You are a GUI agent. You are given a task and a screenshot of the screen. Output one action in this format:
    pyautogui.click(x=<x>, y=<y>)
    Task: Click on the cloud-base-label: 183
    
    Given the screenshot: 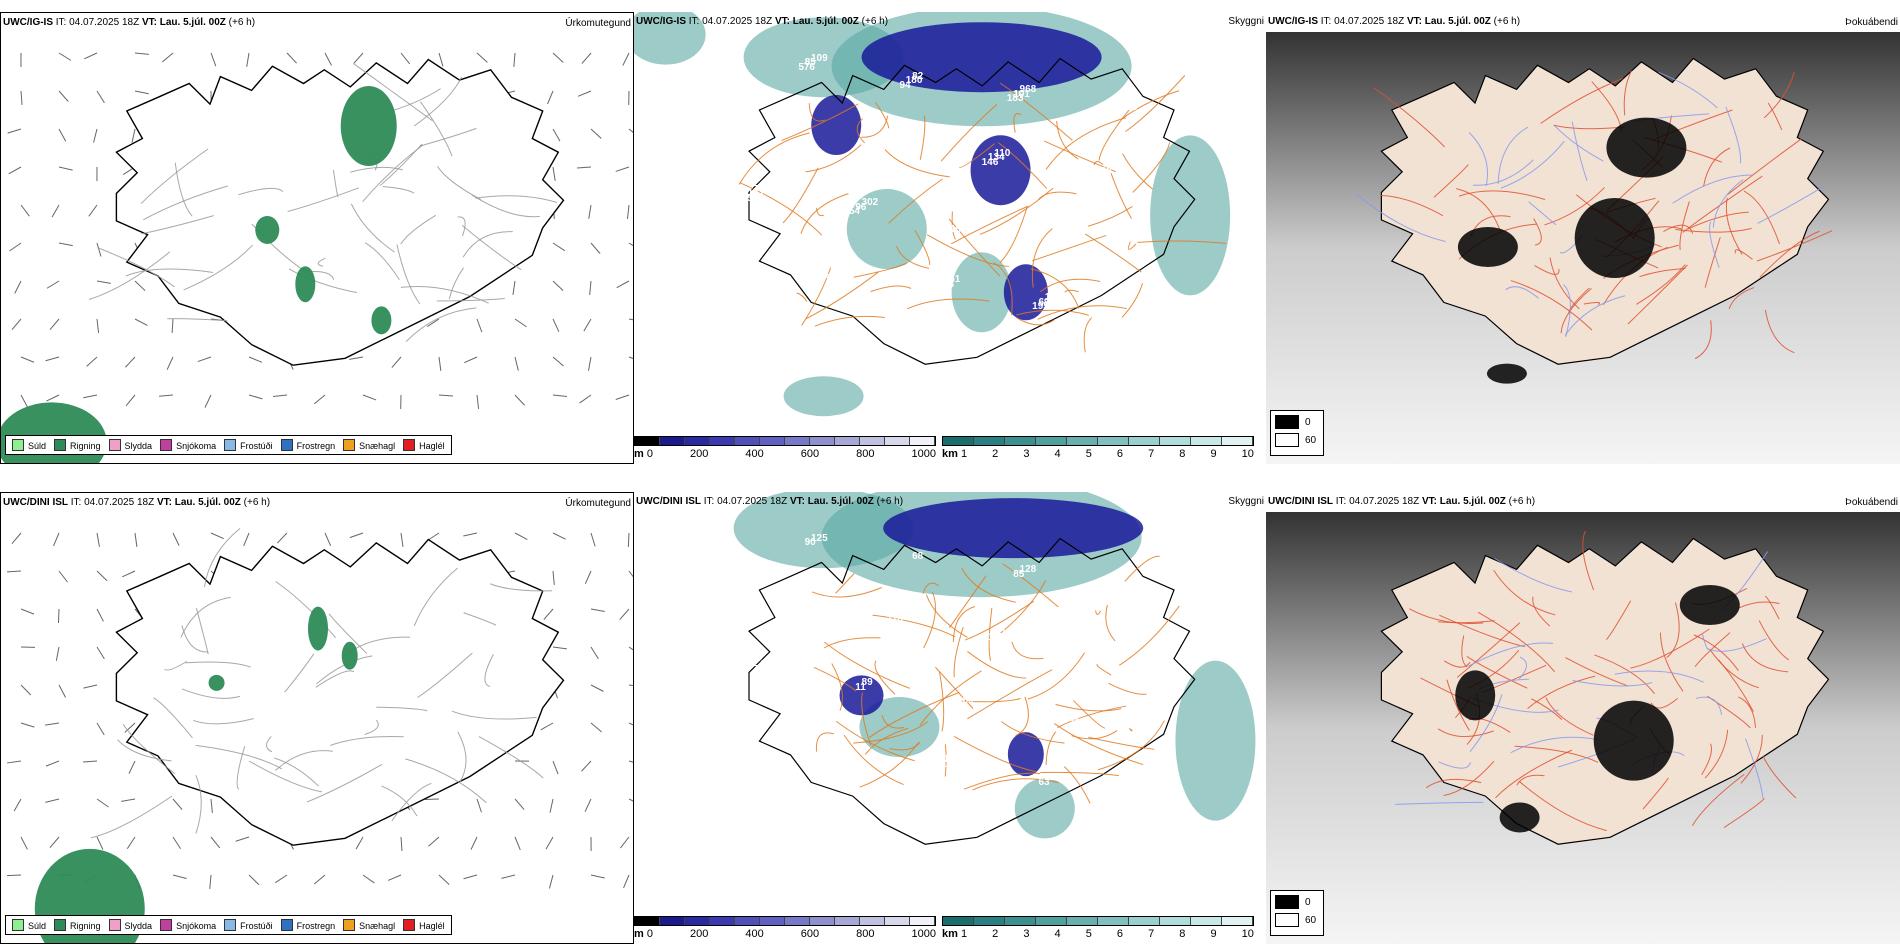 What is the action you would take?
    pyautogui.click(x=1015, y=99)
    